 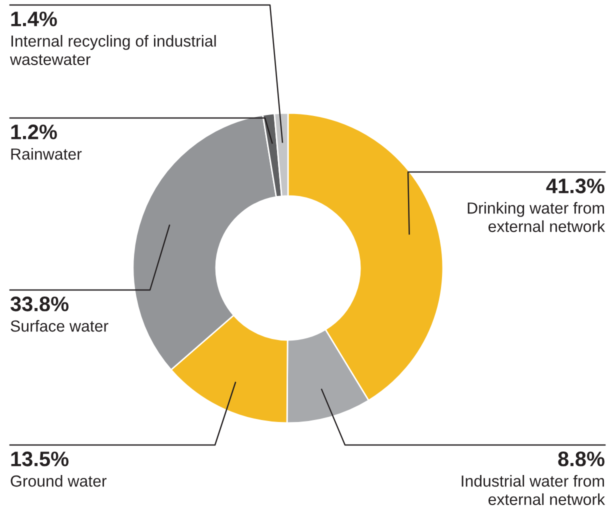 What do you see at coordinates (113, 50) in the screenshot?
I see `slice-label: Internal recycling of industrial wastewater` at bounding box center [113, 50].